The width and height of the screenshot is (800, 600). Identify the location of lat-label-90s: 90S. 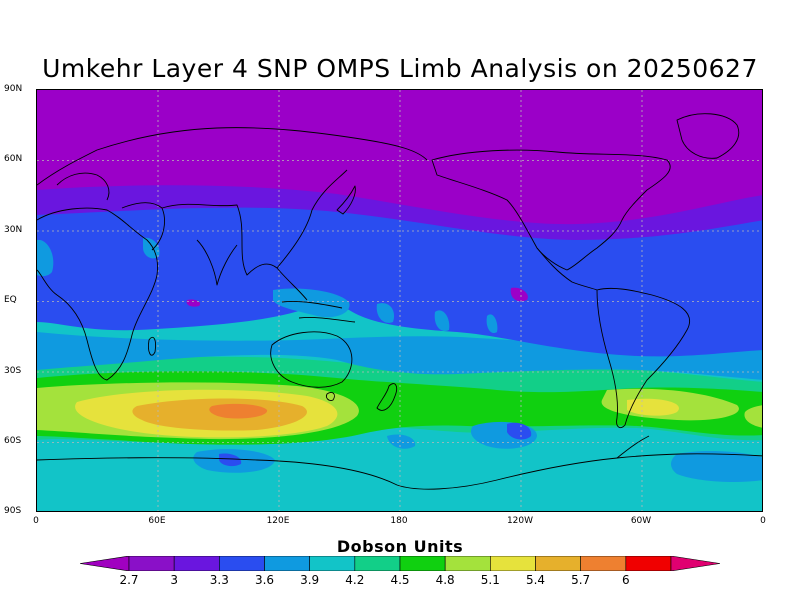
(13, 511).